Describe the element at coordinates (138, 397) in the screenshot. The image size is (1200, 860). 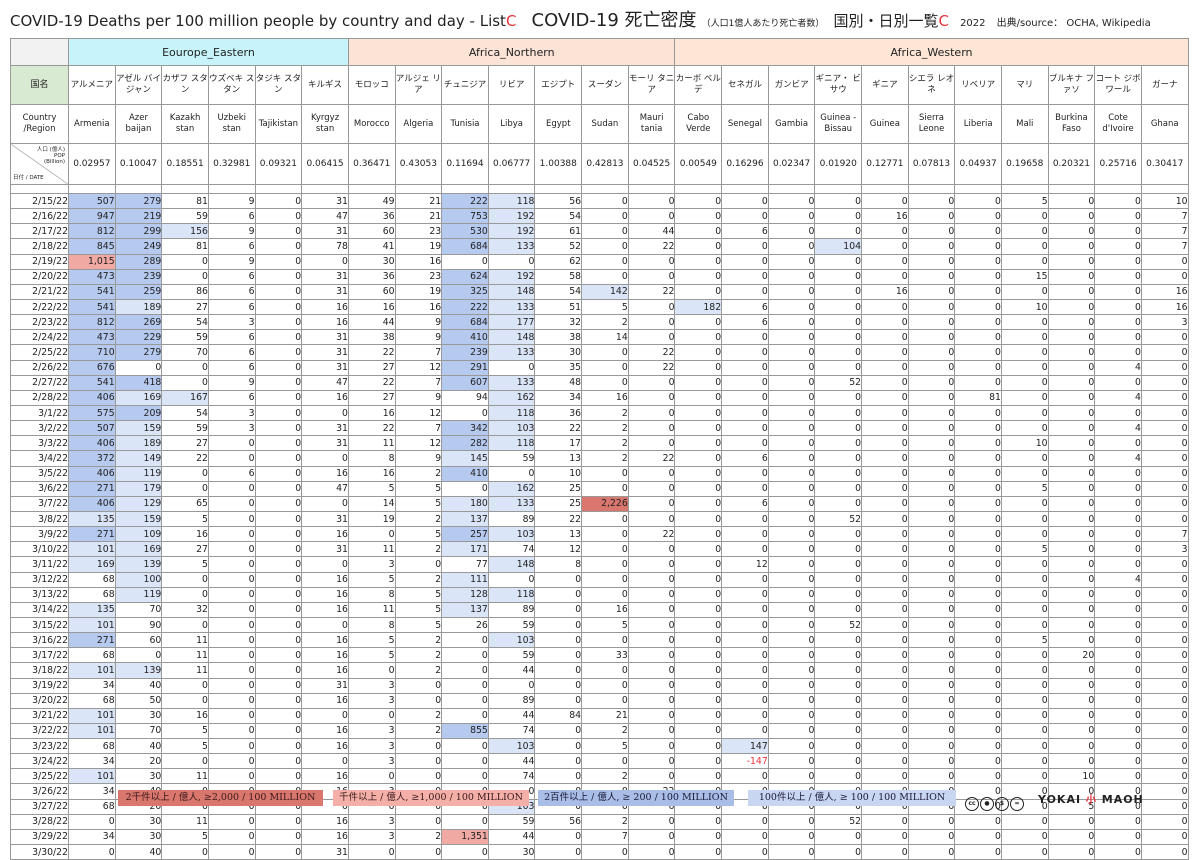
I see `value-cell: 169` at that location.